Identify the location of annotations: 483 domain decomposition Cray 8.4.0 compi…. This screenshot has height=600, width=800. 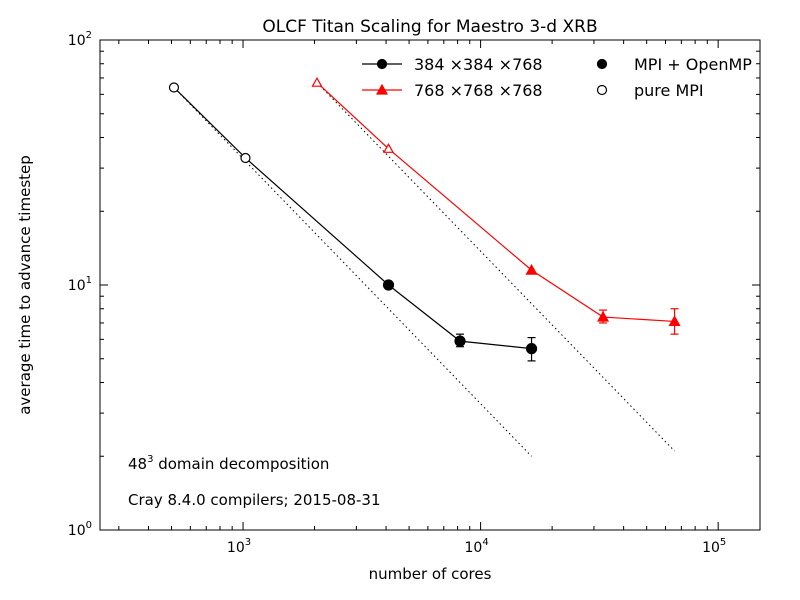
(254, 481).